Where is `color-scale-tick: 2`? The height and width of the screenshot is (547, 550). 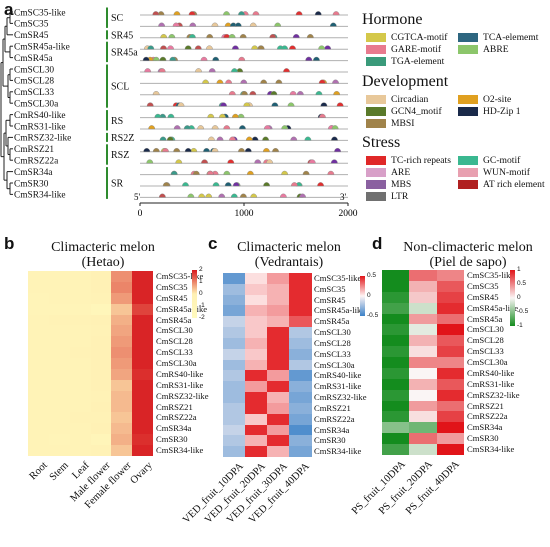 color-scale-tick: 2 is located at coordinates (201, 269).